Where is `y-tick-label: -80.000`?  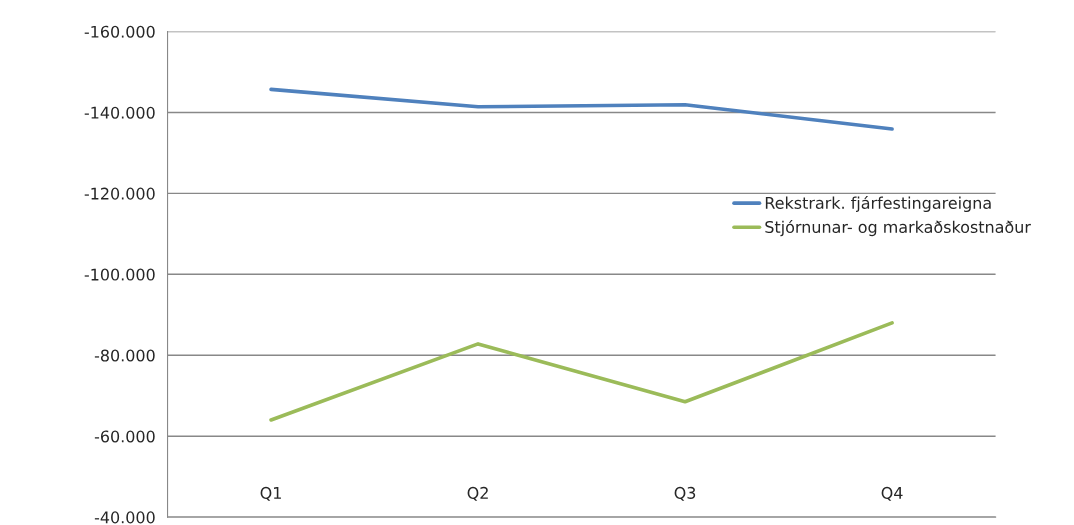
y-tick-label: -80.000 is located at coordinates (124, 355).